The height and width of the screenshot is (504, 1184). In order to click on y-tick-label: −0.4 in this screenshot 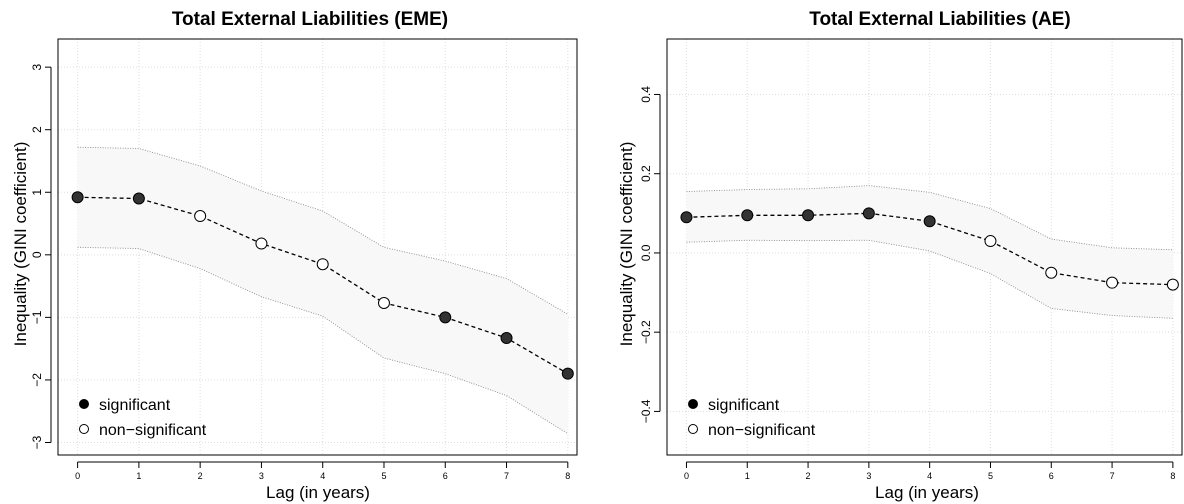, I will do `click(646, 411)`.